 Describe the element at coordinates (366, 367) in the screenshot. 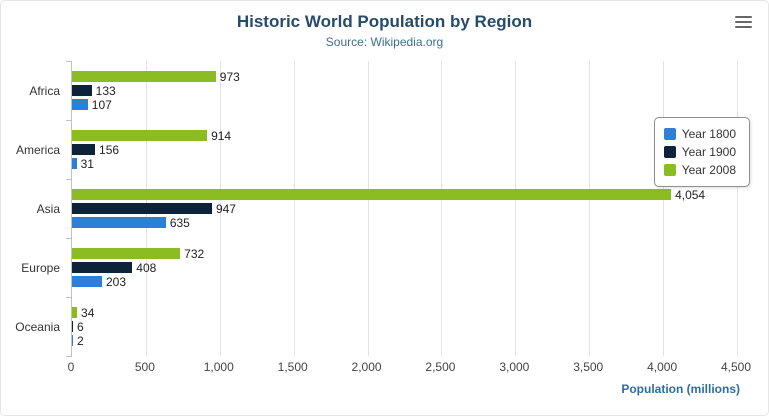

I see `x-tick-label: 2,000` at that location.